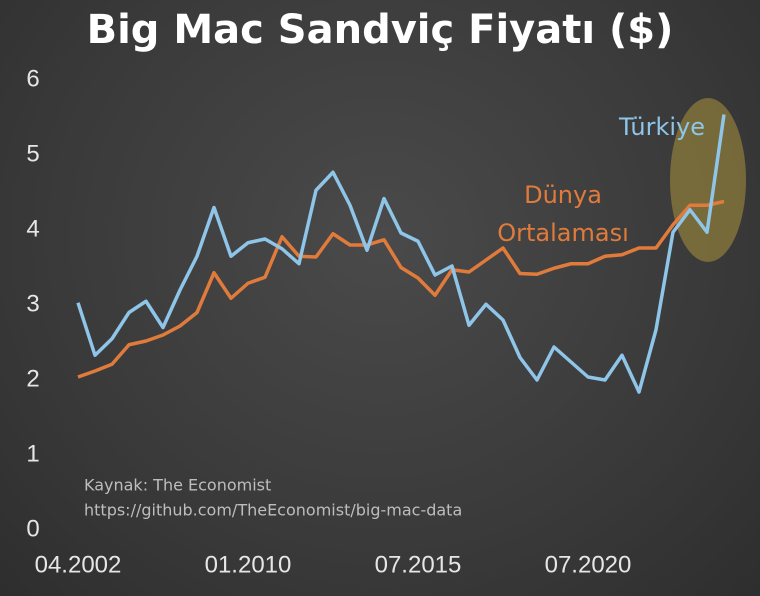  Describe the element at coordinates (32, 528) in the screenshot. I see `y-tick-label: 0` at that location.